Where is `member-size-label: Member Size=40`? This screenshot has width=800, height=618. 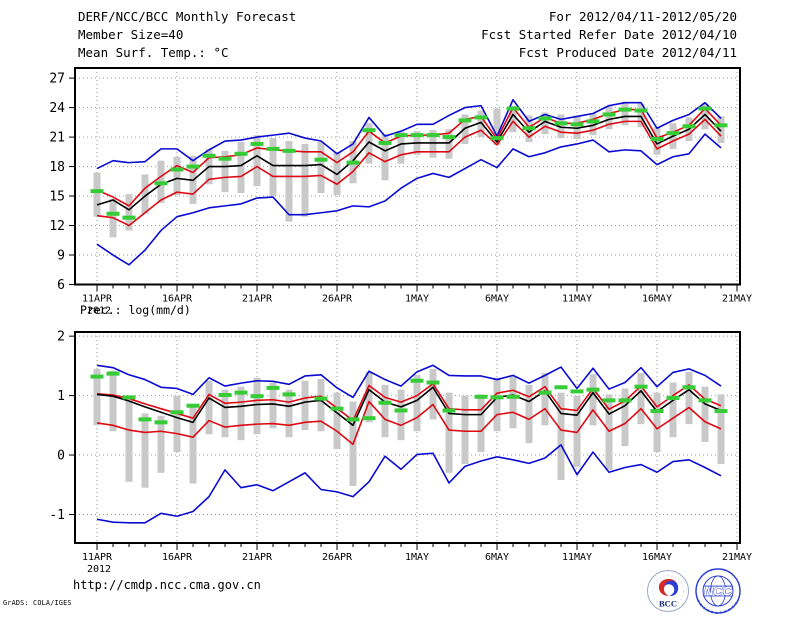
member-size-label: Member Size=40 is located at coordinates (131, 34).